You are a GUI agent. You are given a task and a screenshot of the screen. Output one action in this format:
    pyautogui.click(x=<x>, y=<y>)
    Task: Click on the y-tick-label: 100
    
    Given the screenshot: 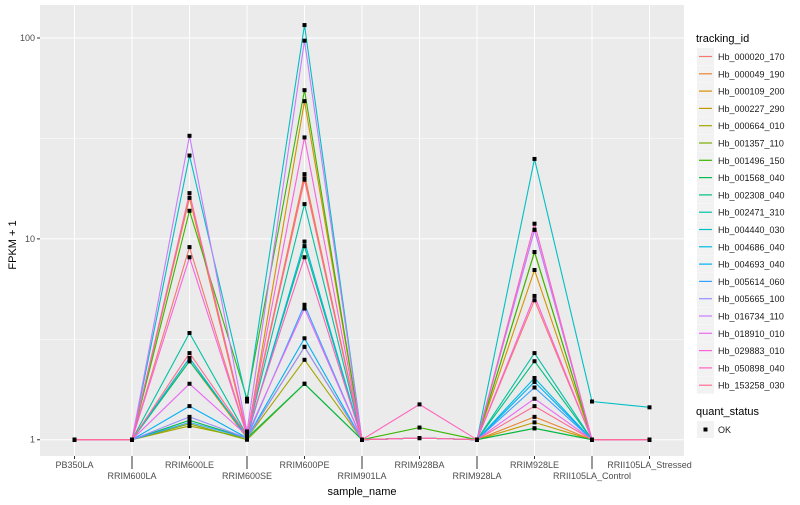 What is the action you would take?
    pyautogui.click(x=27, y=38)
    